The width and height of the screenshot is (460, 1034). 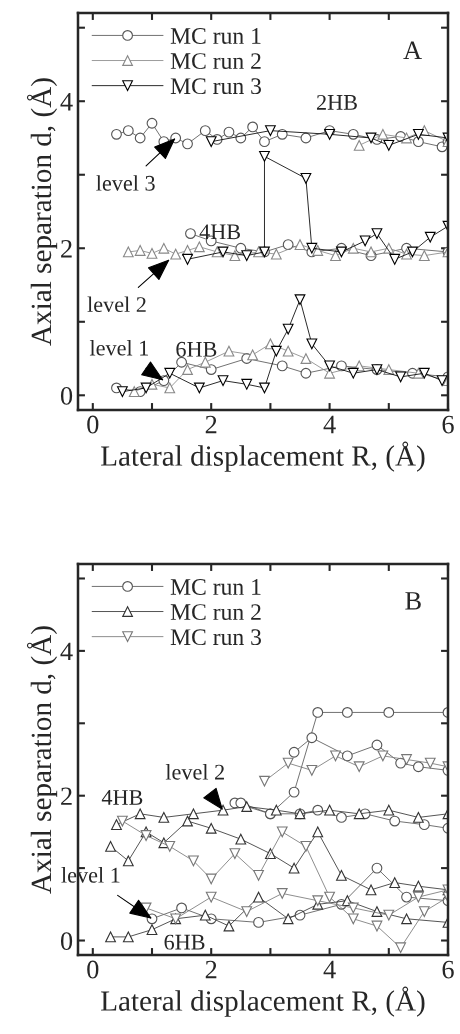 I want to click on annotation: level 3, so click(x=125, y=183).